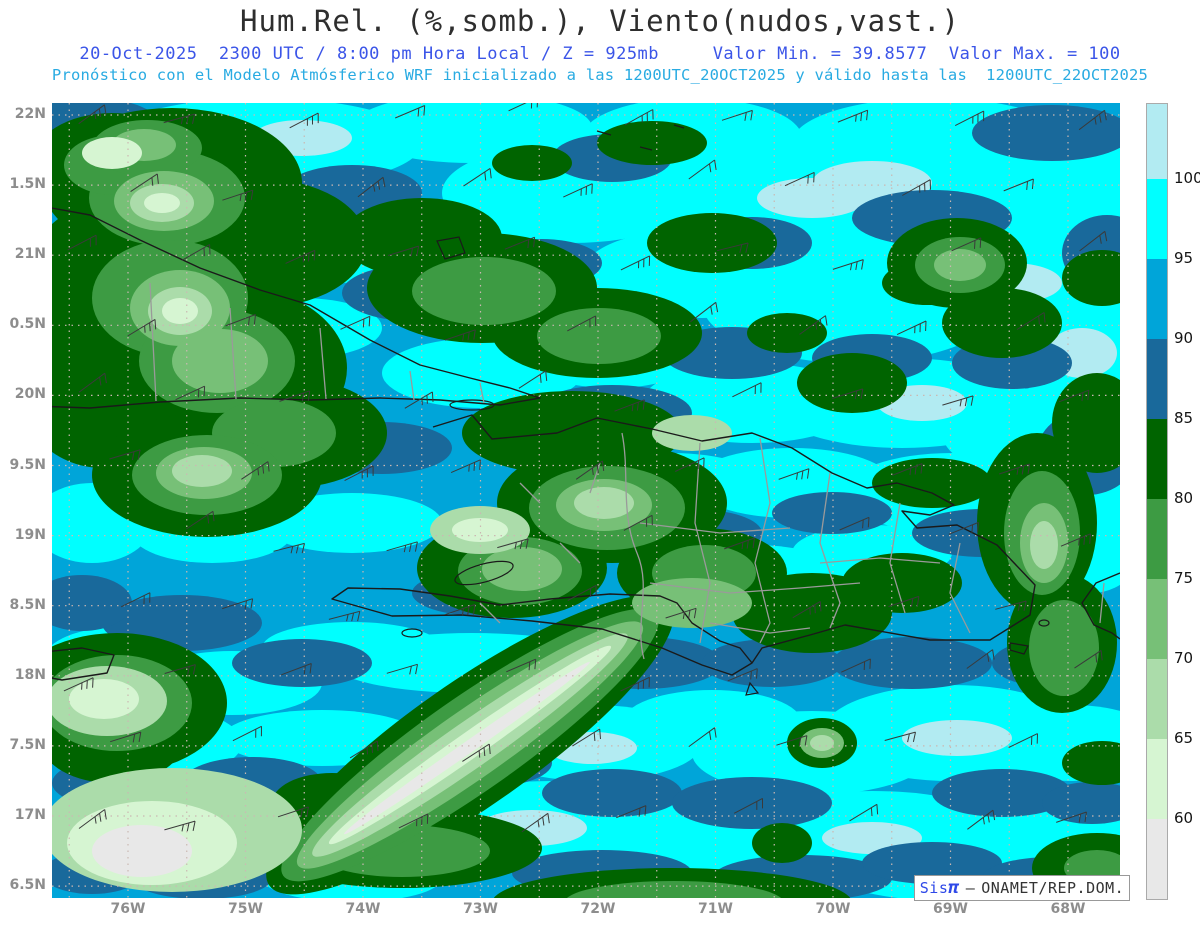  I want to click on saona-island, so click(1019, 648).